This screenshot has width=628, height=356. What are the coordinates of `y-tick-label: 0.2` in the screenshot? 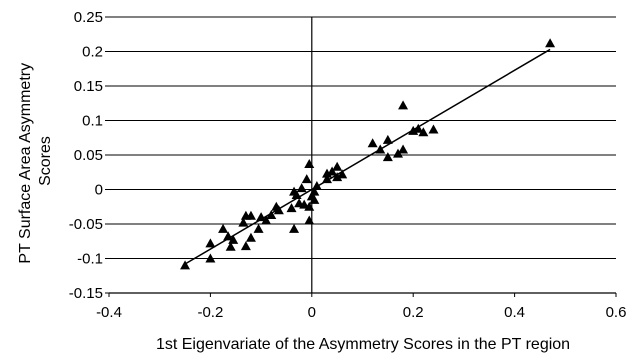 It's located at (92, 52).